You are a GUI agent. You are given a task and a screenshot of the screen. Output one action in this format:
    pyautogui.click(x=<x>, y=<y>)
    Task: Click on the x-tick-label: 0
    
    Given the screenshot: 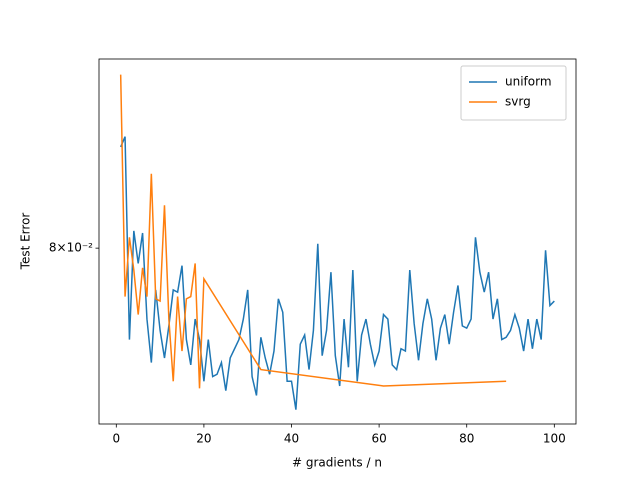 What is the action you would take?
    pyautogui.click(x=116, y=439)
    